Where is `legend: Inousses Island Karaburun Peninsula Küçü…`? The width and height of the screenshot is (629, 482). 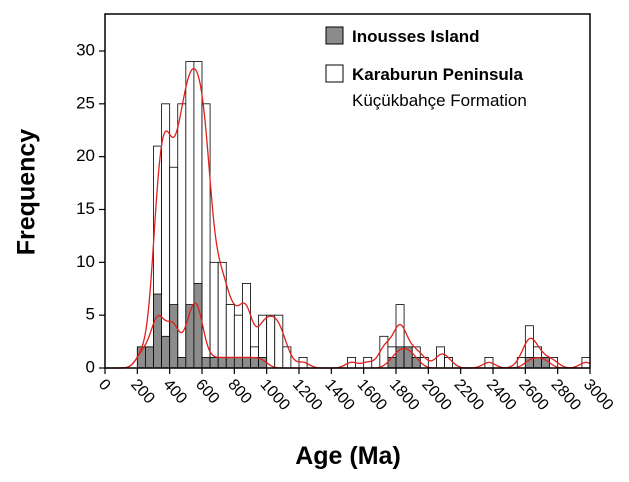
legend: Inousses Island Karaburun Peninsula Küçü… is located at coordinates (426, 68).